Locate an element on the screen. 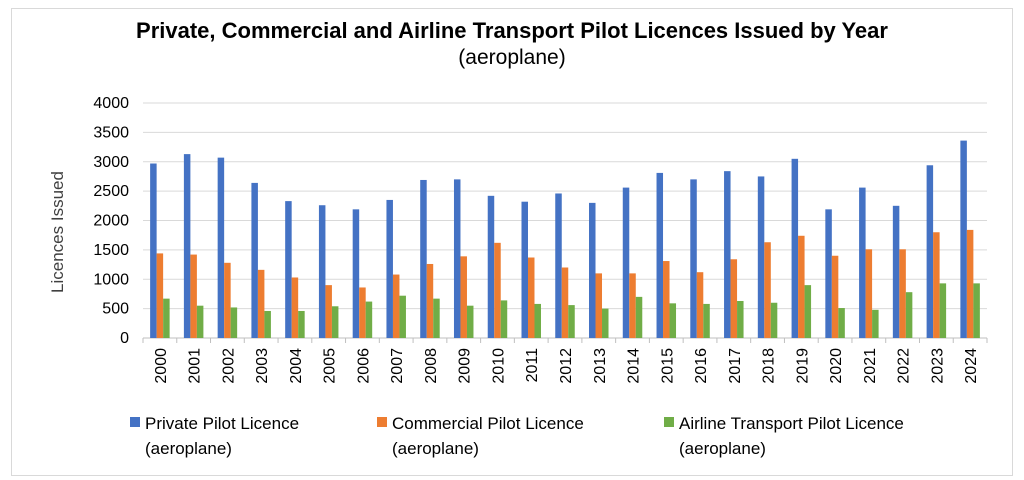 The image size is (1024, 480). y-tick-label: 500 is located at coordinates (115, 309).